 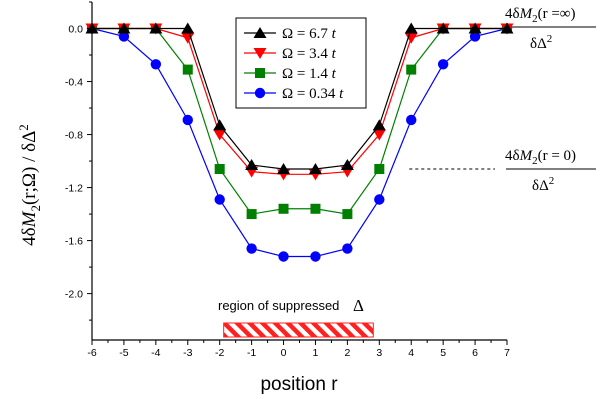 What do you see at coordinates (278, 305) in the screenshot?
I see `region-label: region of suppressed` at bounding box center [278, 305].